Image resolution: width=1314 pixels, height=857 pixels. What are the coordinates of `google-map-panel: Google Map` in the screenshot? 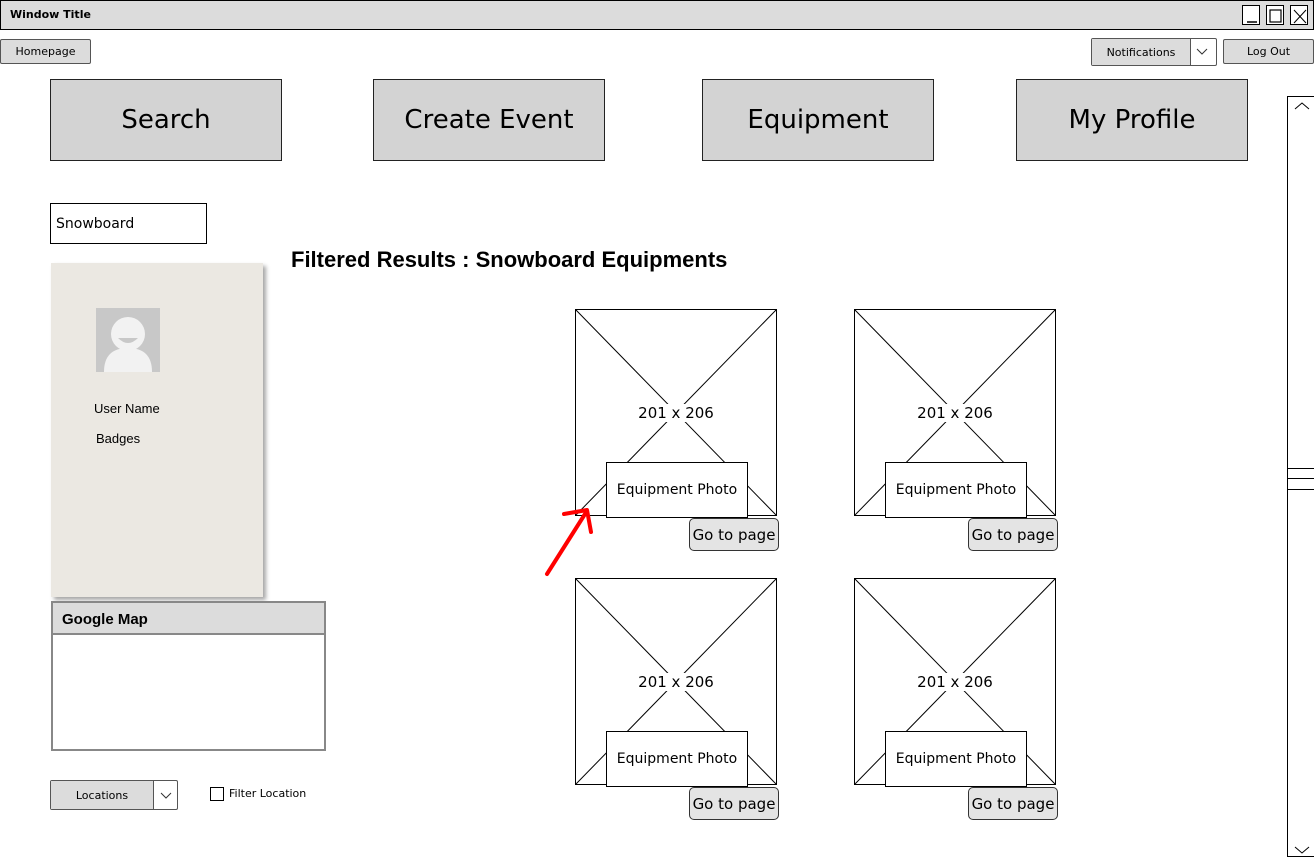 It's located at (188, 676).